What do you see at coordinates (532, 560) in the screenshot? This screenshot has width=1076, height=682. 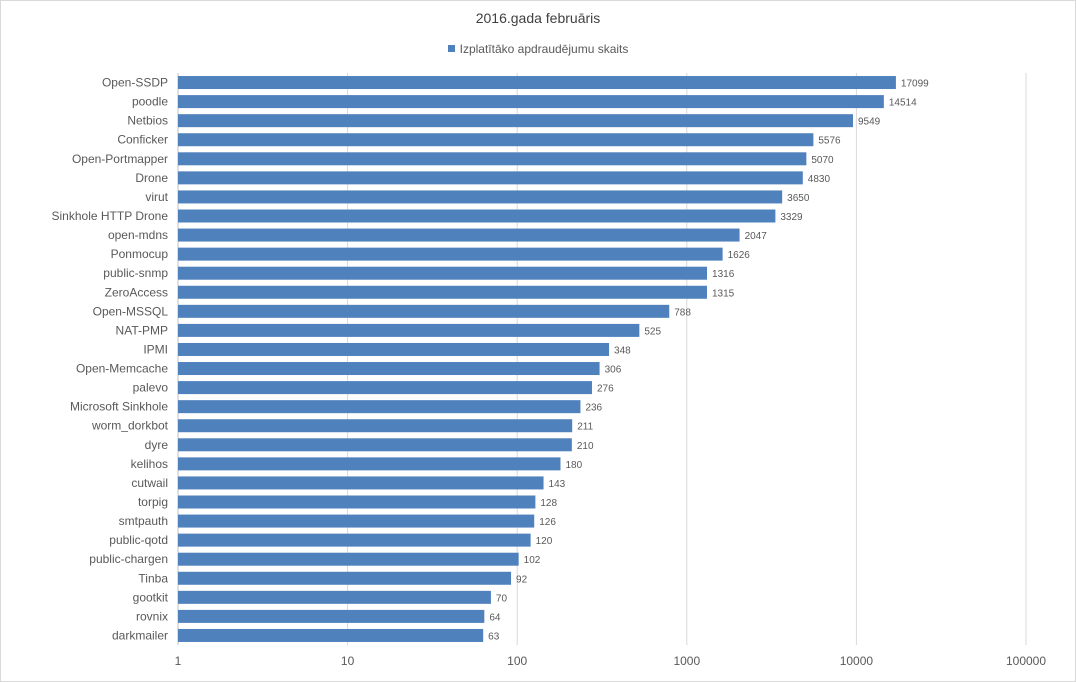 I see `data-label: 102` at bounding box center [532, 560].